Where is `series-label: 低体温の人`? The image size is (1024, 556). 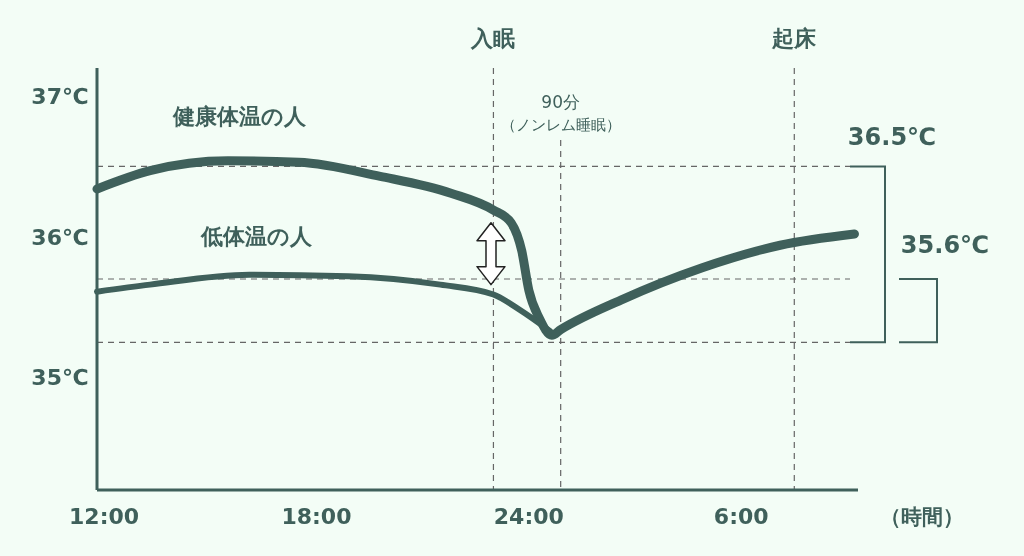 series-label: 低体温の人 is located at coordinates (256, 236).